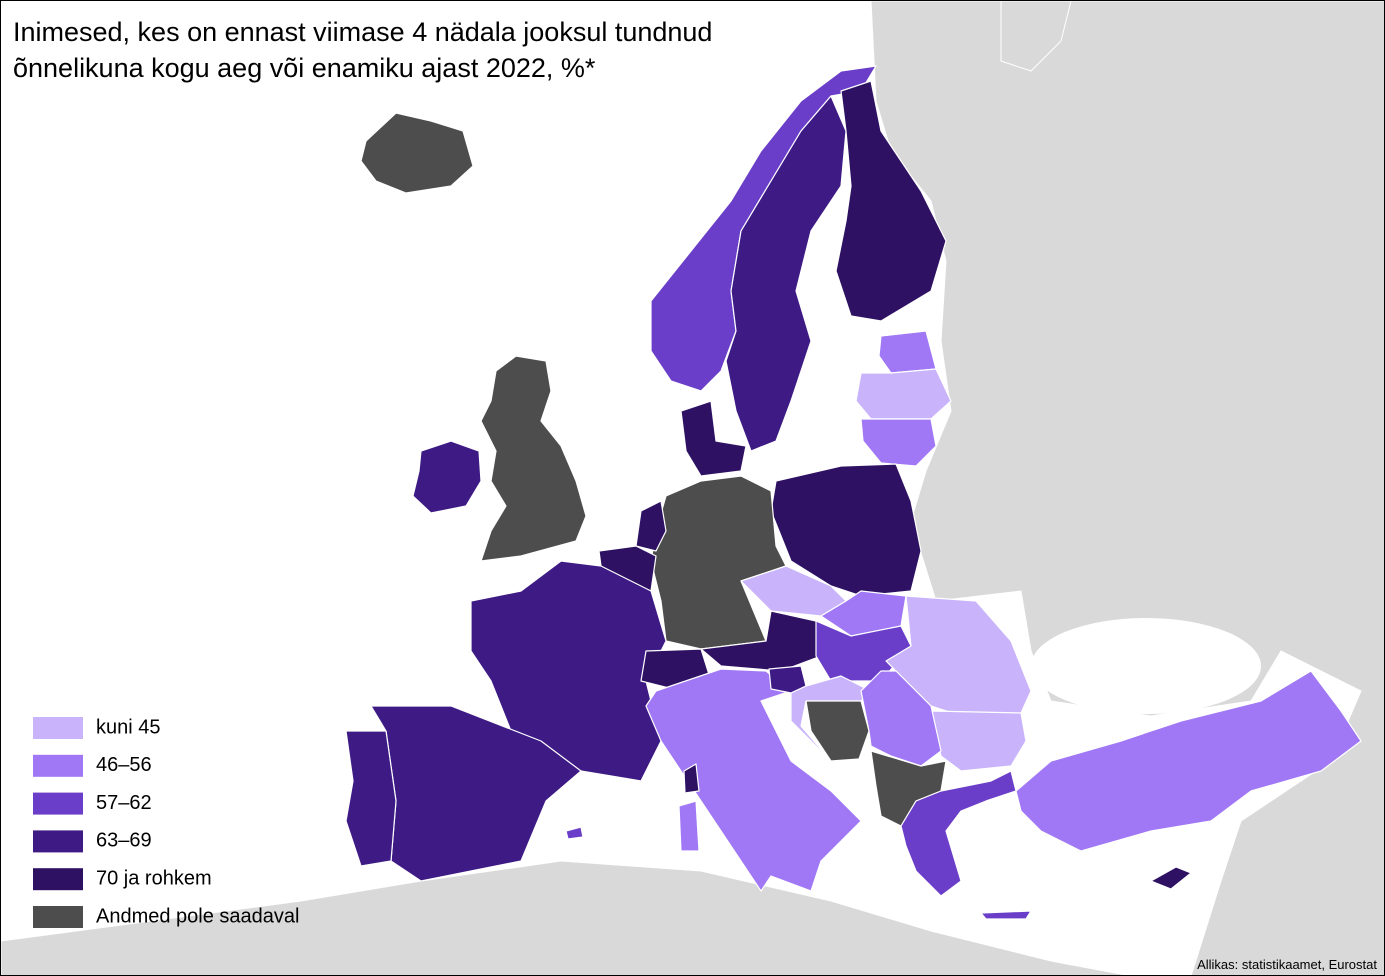 The width and height of the screenshot is (1385, 976). Describe the element at coordinates (154, 878) in the screenshot. I see `legend-label: 70 ja rohkem` at that location.